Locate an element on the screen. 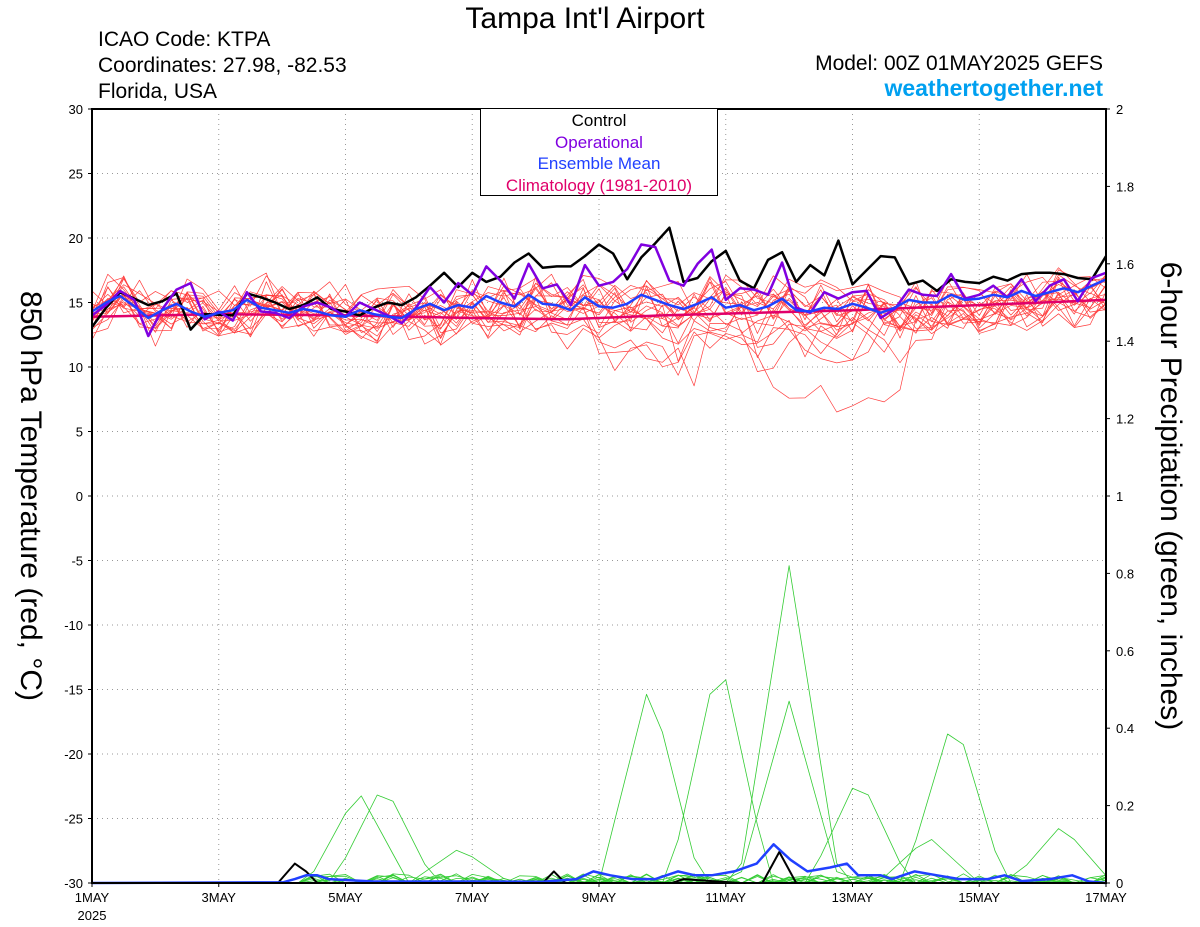 This screenshot has height=927, width=1200. y-tick-label: 0 is located at coordinates (79, 496).